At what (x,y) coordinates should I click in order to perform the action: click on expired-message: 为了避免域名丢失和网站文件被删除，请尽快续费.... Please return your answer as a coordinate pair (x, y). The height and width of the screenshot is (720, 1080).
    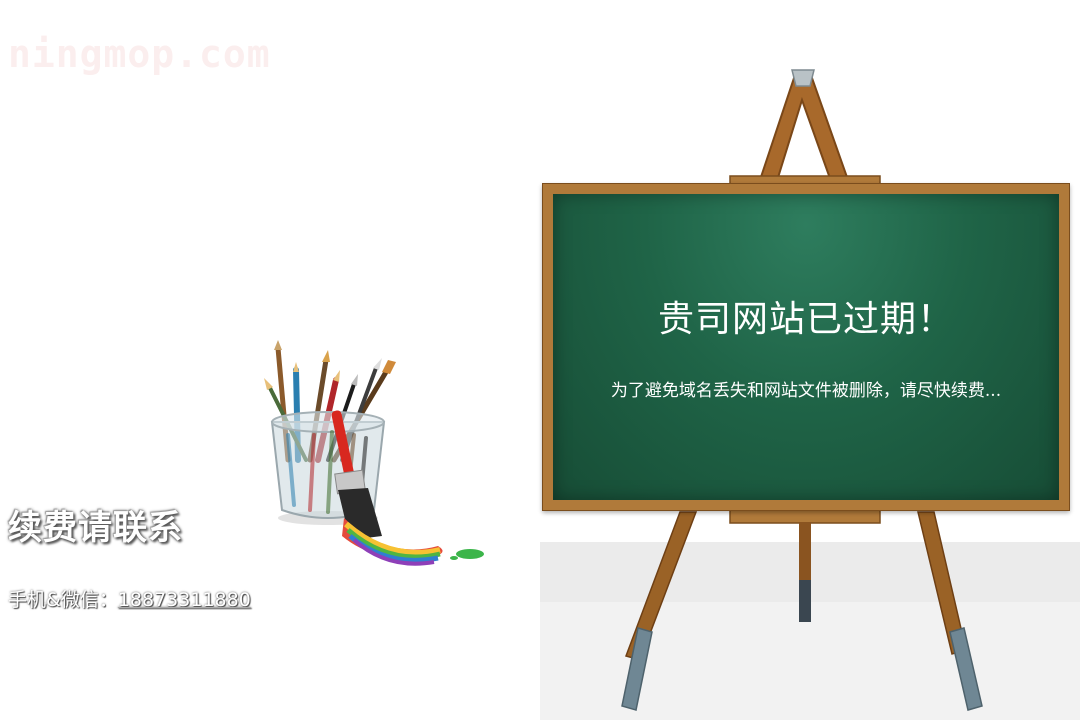
    Looking at the image, I should click on (806, 391).